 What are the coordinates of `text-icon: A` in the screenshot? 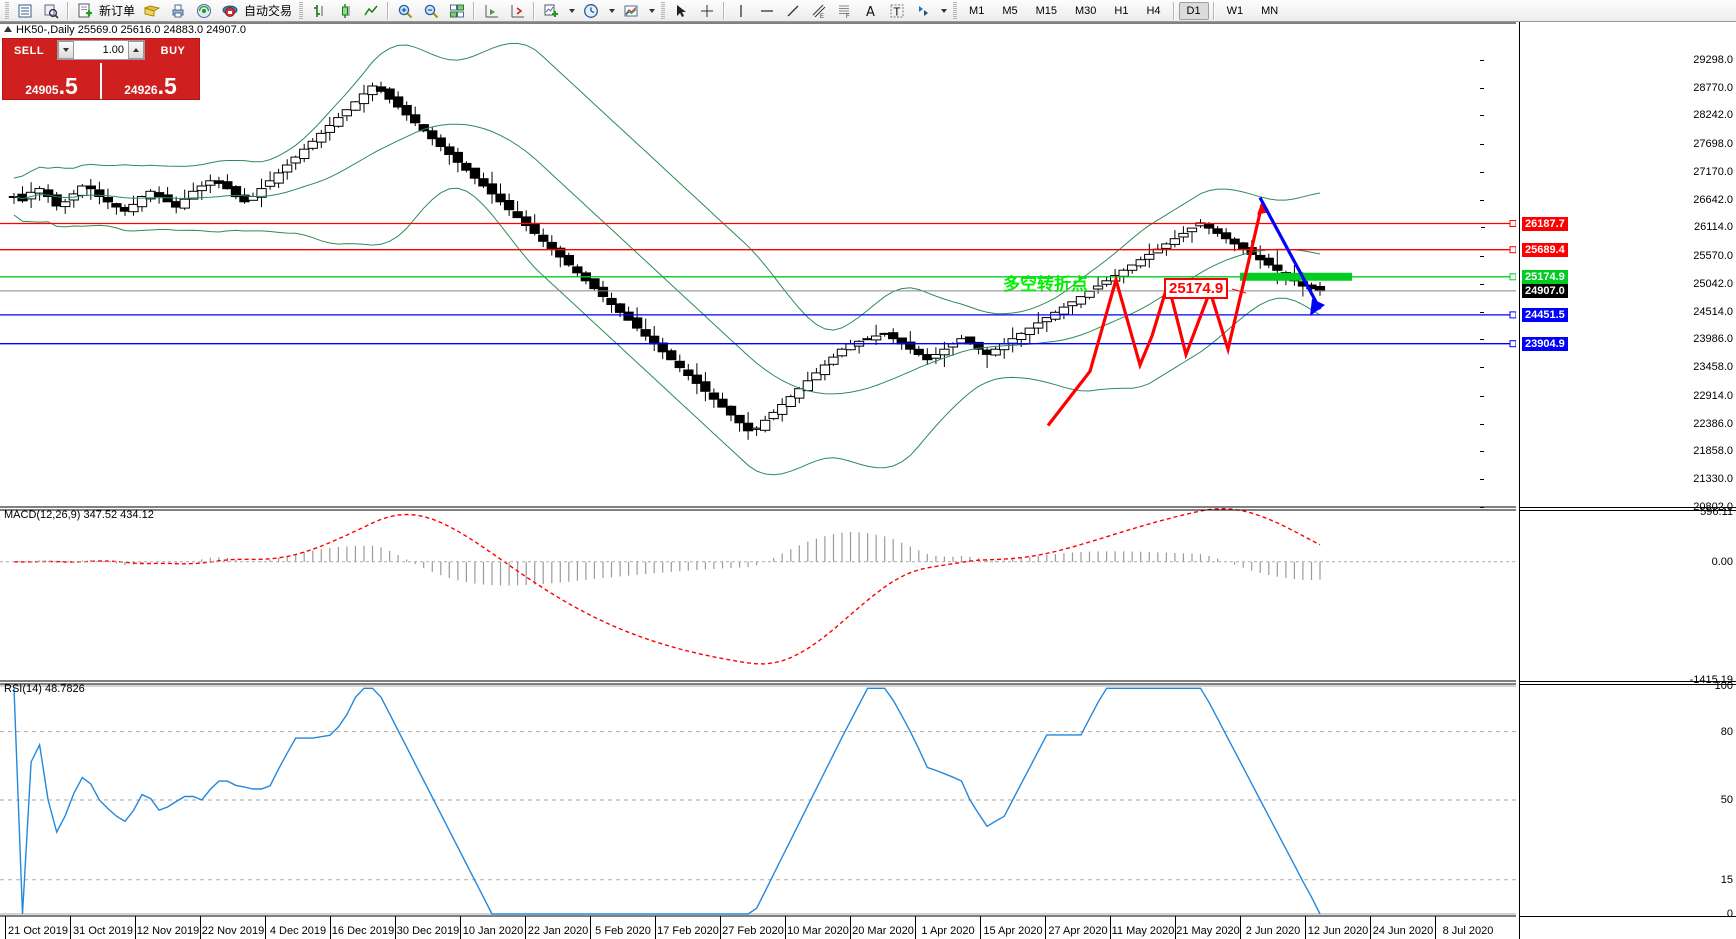 It's located at (871, 11).